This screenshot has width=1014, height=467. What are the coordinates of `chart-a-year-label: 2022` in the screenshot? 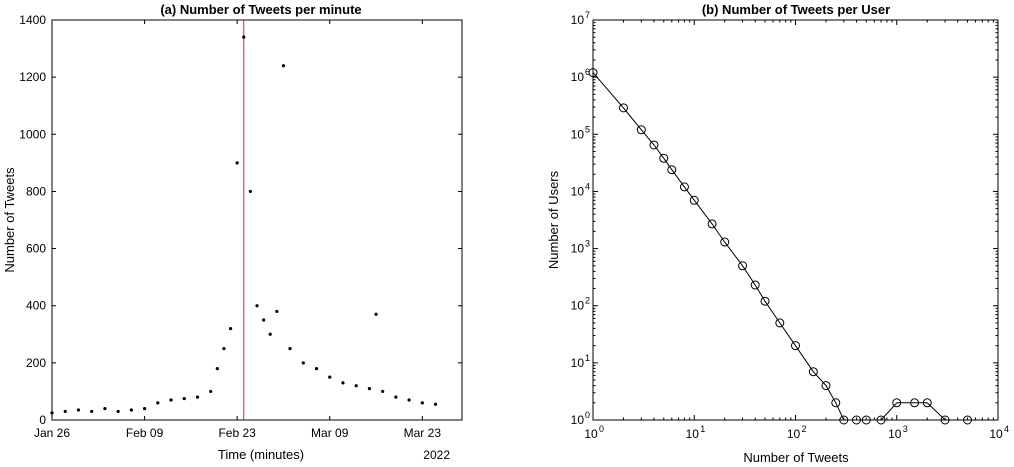 It's located at (436, 455).